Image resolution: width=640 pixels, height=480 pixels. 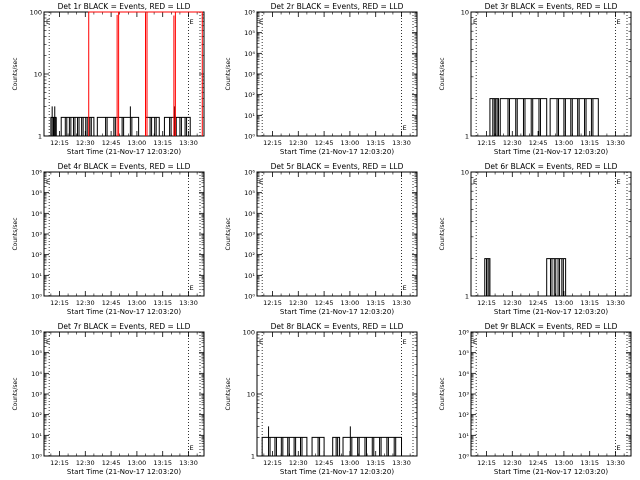 What do you see at coordinates (551, 166) in the screenshot?
I see `panel-title: Det 6r BLACK = Events, RED = LLD` at bounding box center [551, 166].